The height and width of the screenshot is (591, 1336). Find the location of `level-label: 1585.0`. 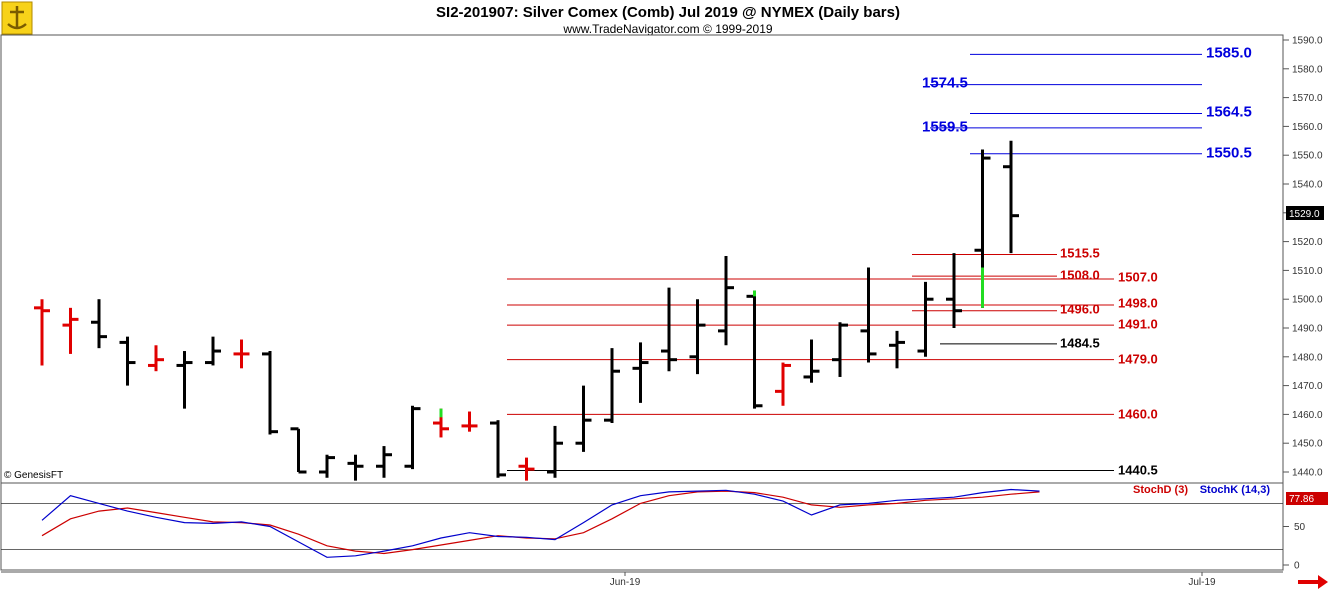

level-label: 1585.0 is located at coordinates (1229, 52).